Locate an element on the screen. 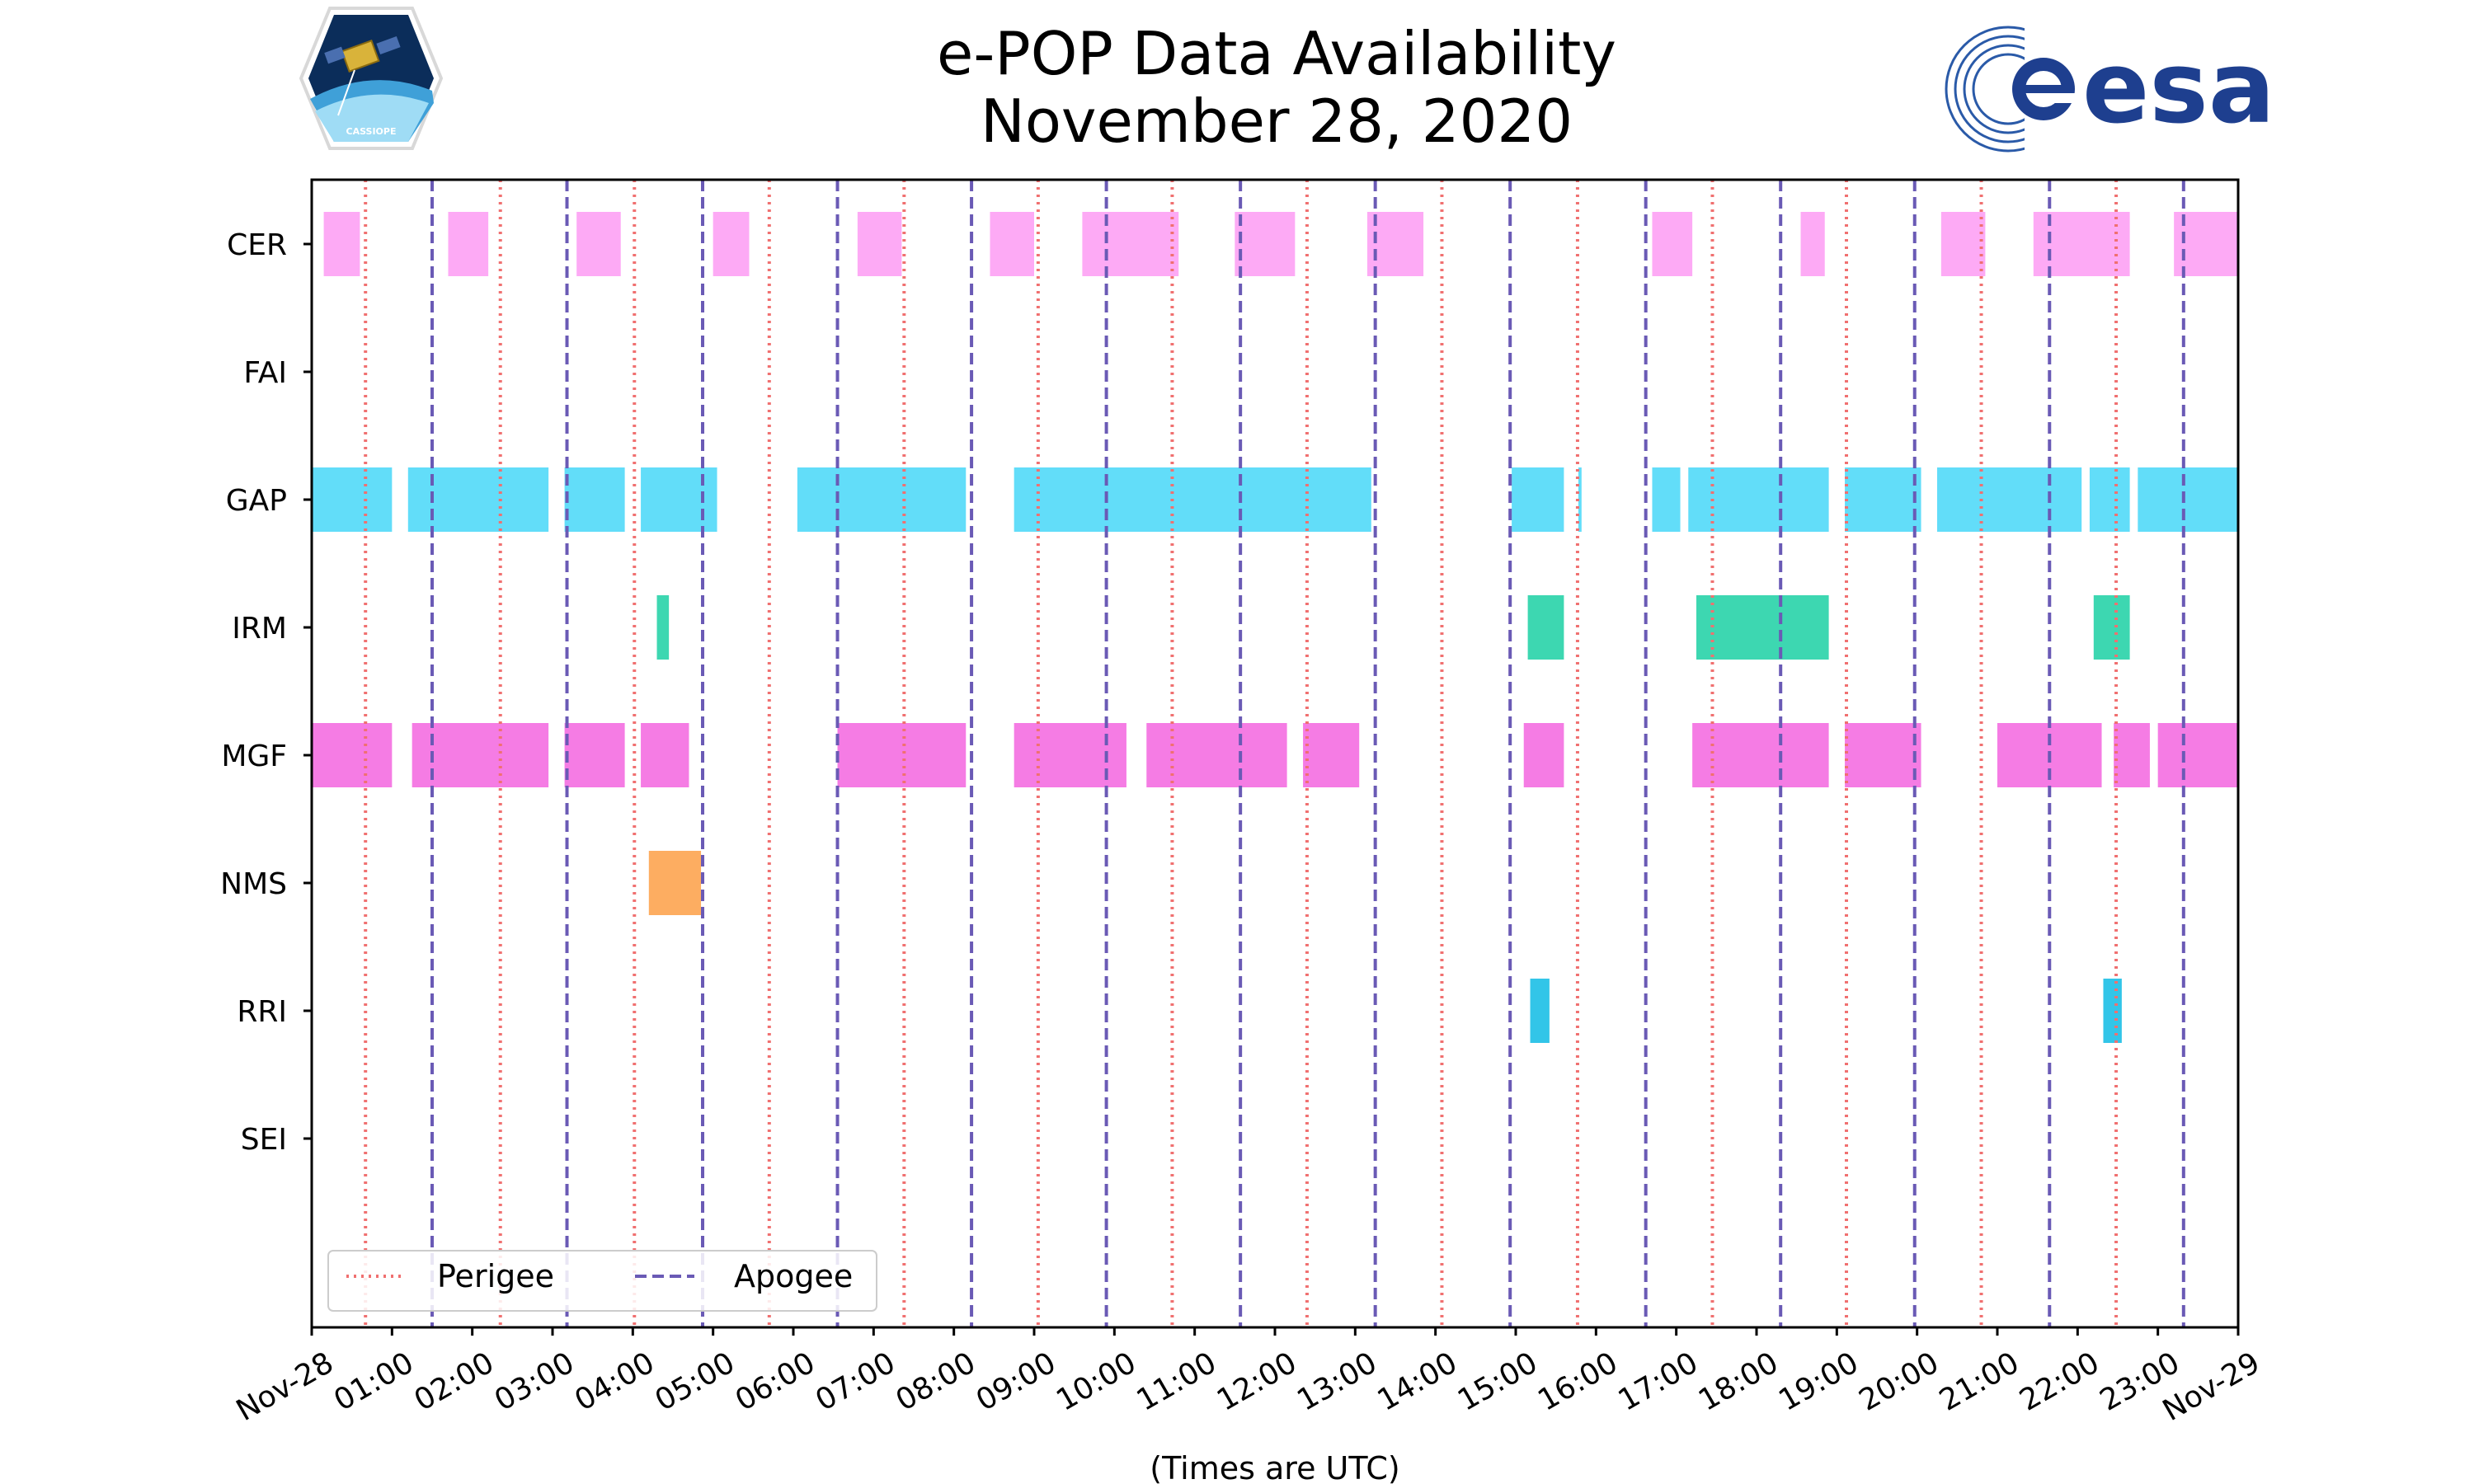 The height and width of the screenshot is (1484, 2474). x-axis-label: (Times are UTC) is located at coordinates (1274, 1467).